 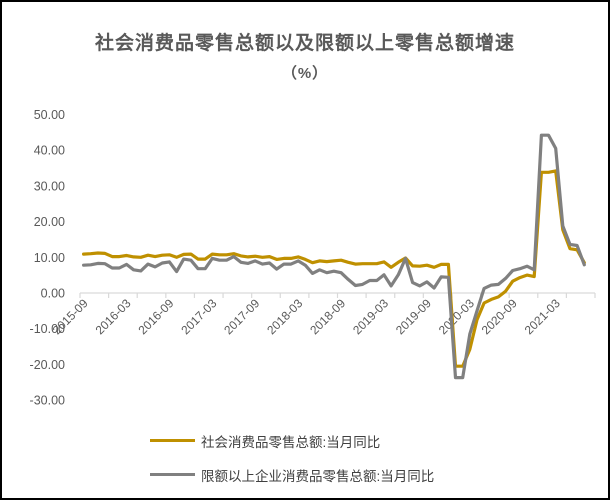 I want to click on y-axis-label: -20.00, so click(x=47, y=365).